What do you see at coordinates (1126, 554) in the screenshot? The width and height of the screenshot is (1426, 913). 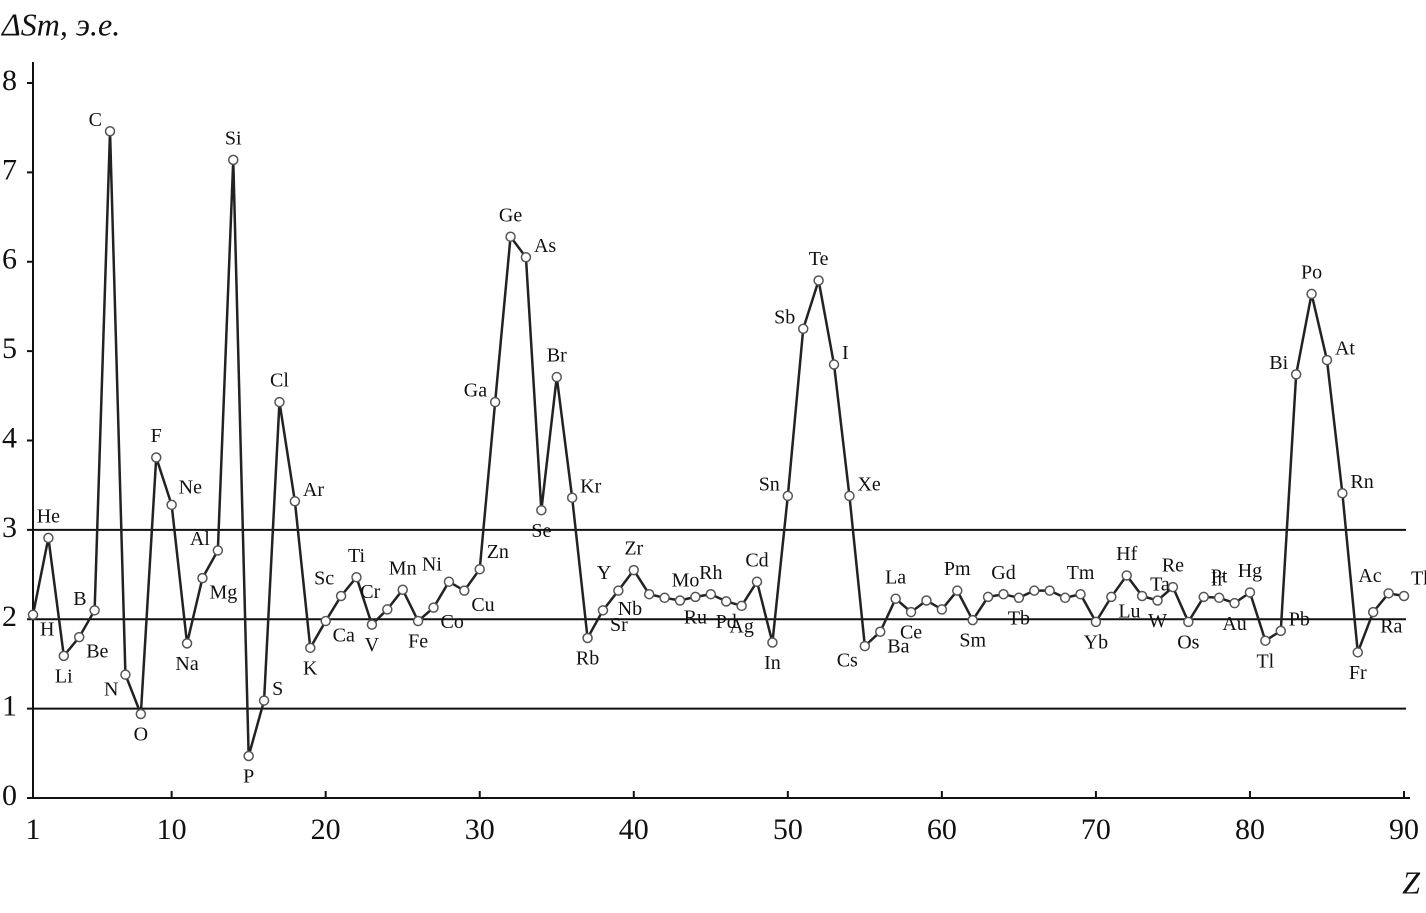 I see `point-label: Hf` at bounding box center [1126, 554].